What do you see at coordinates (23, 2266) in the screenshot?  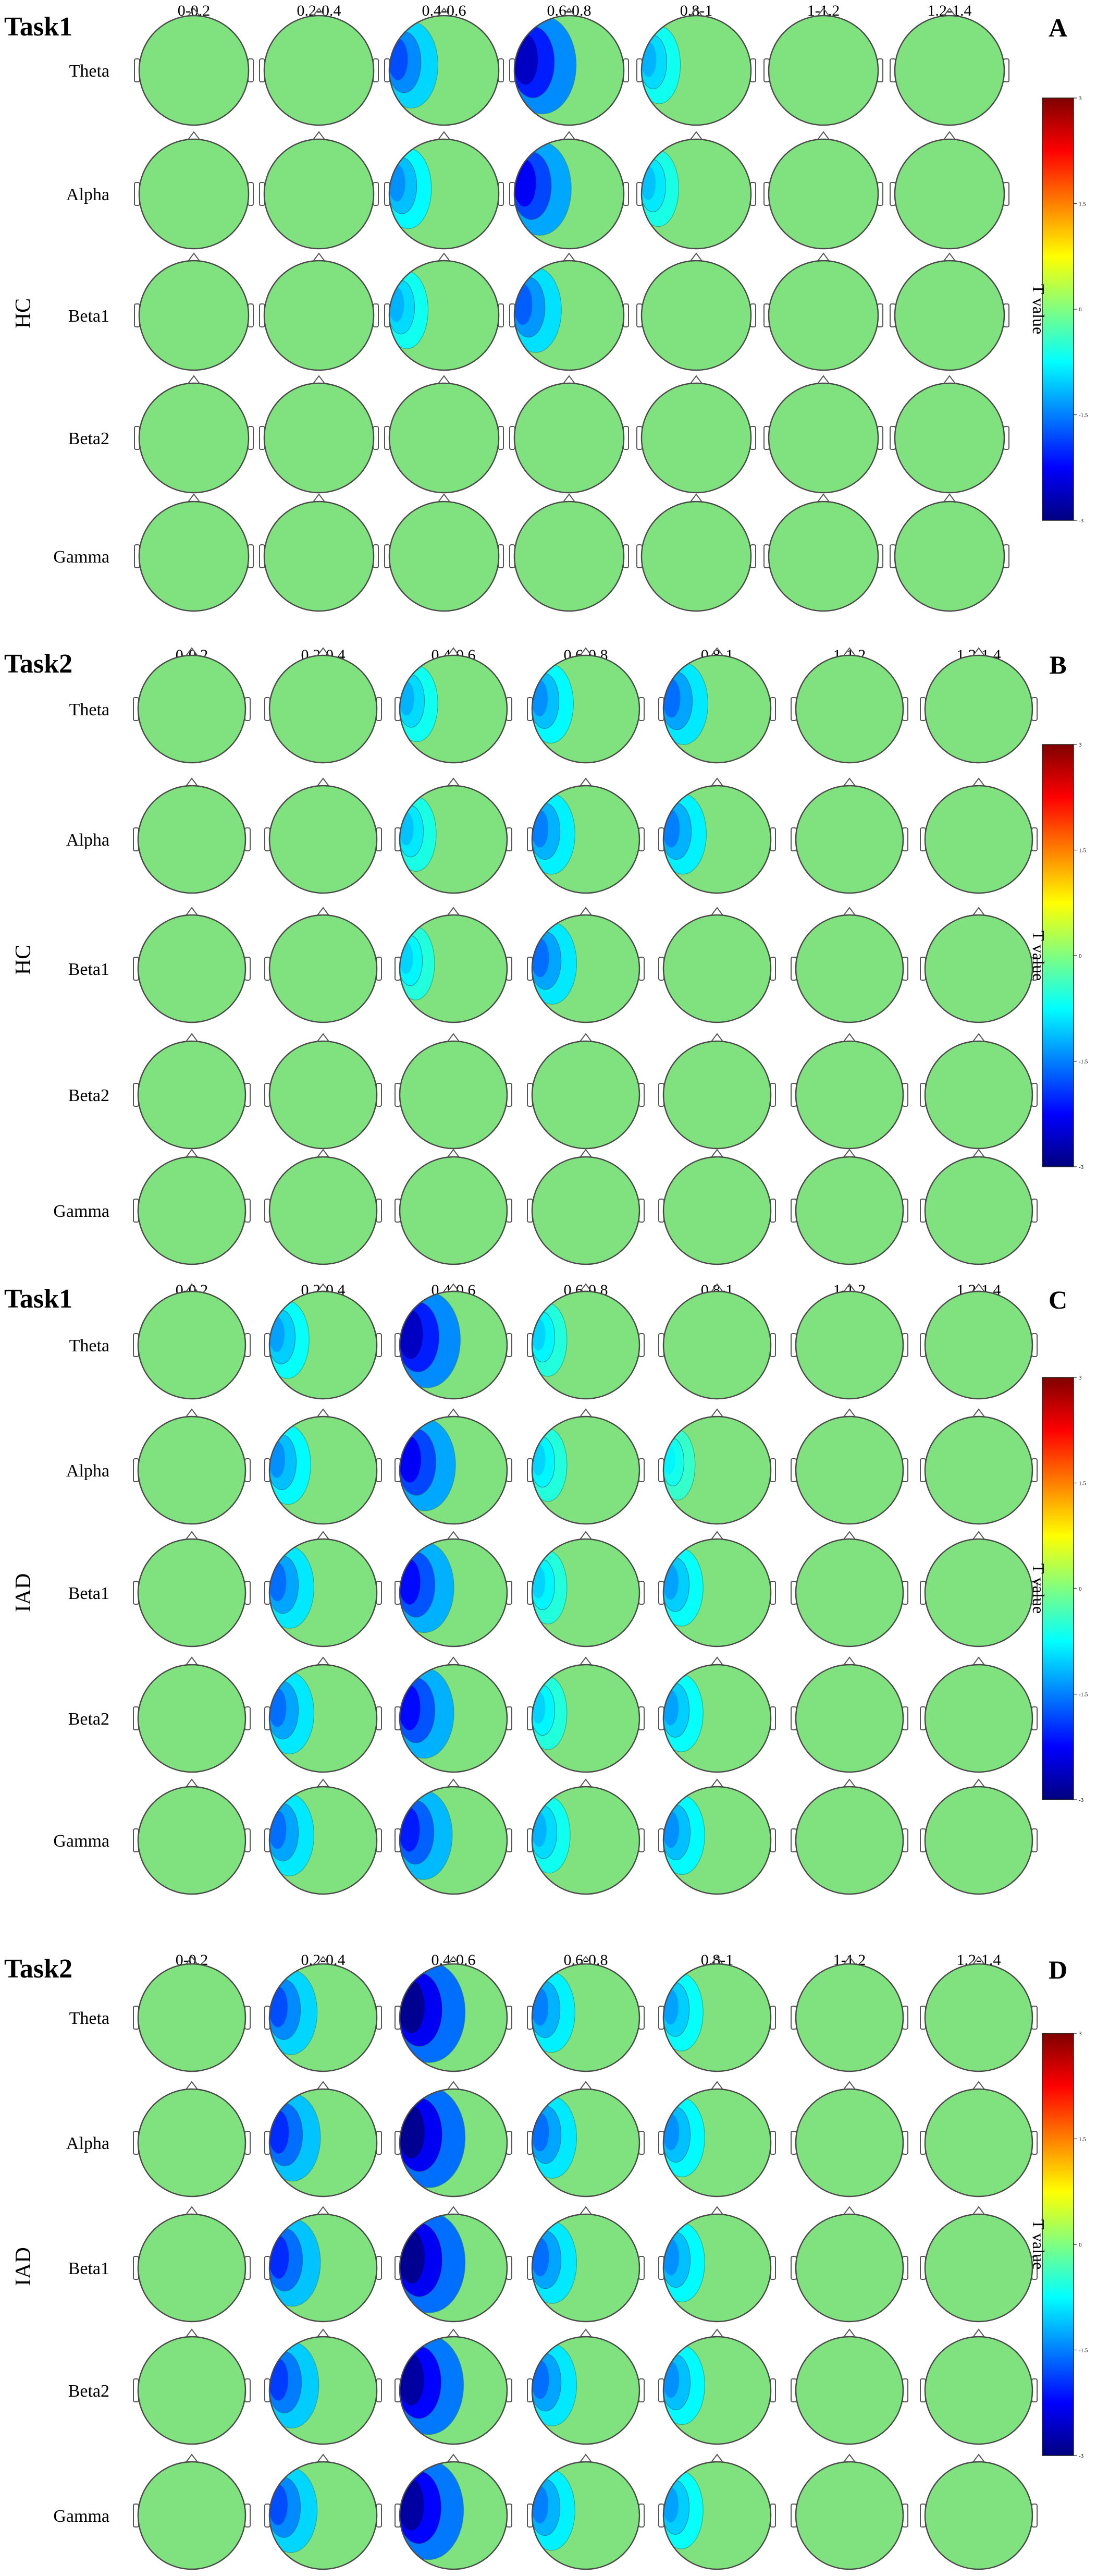 I see `group-label: IAD` at bounding box center [23, 2266].